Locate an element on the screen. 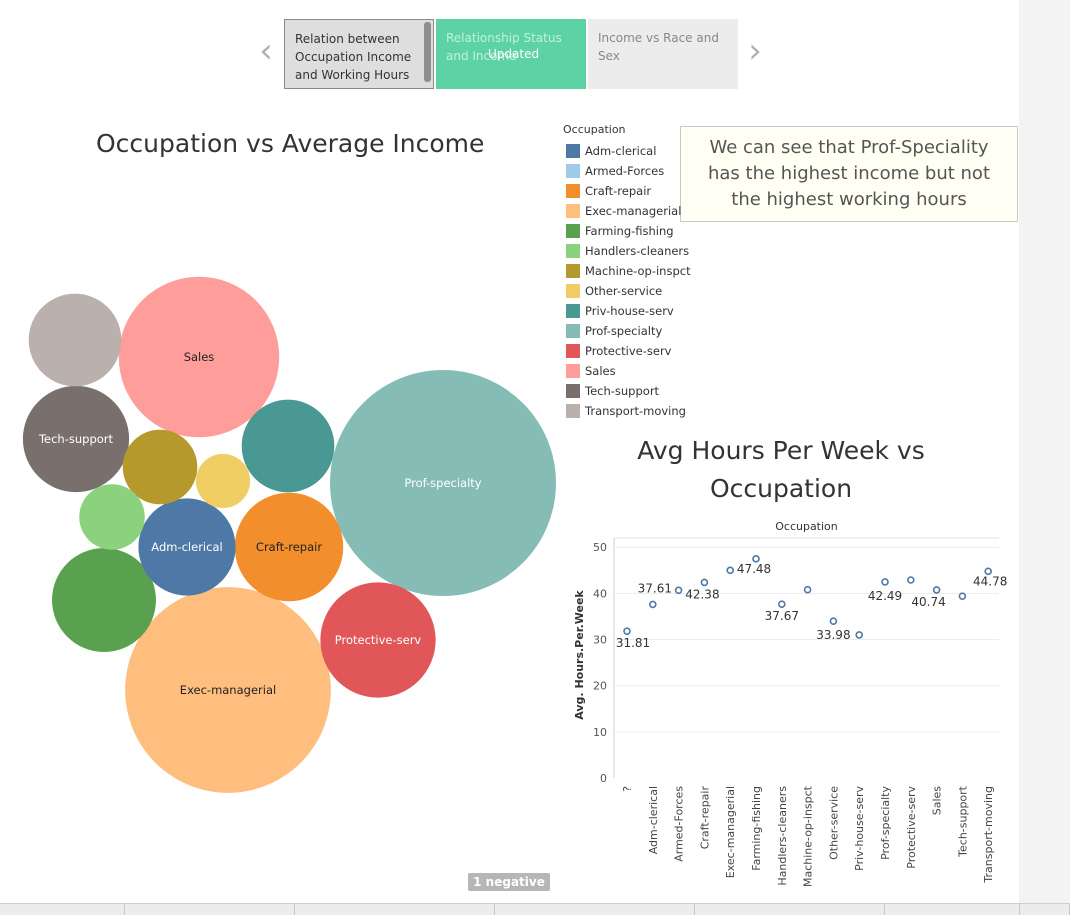  story-point-3: Income vs Race and Sex is located at coordinates (663, 54).